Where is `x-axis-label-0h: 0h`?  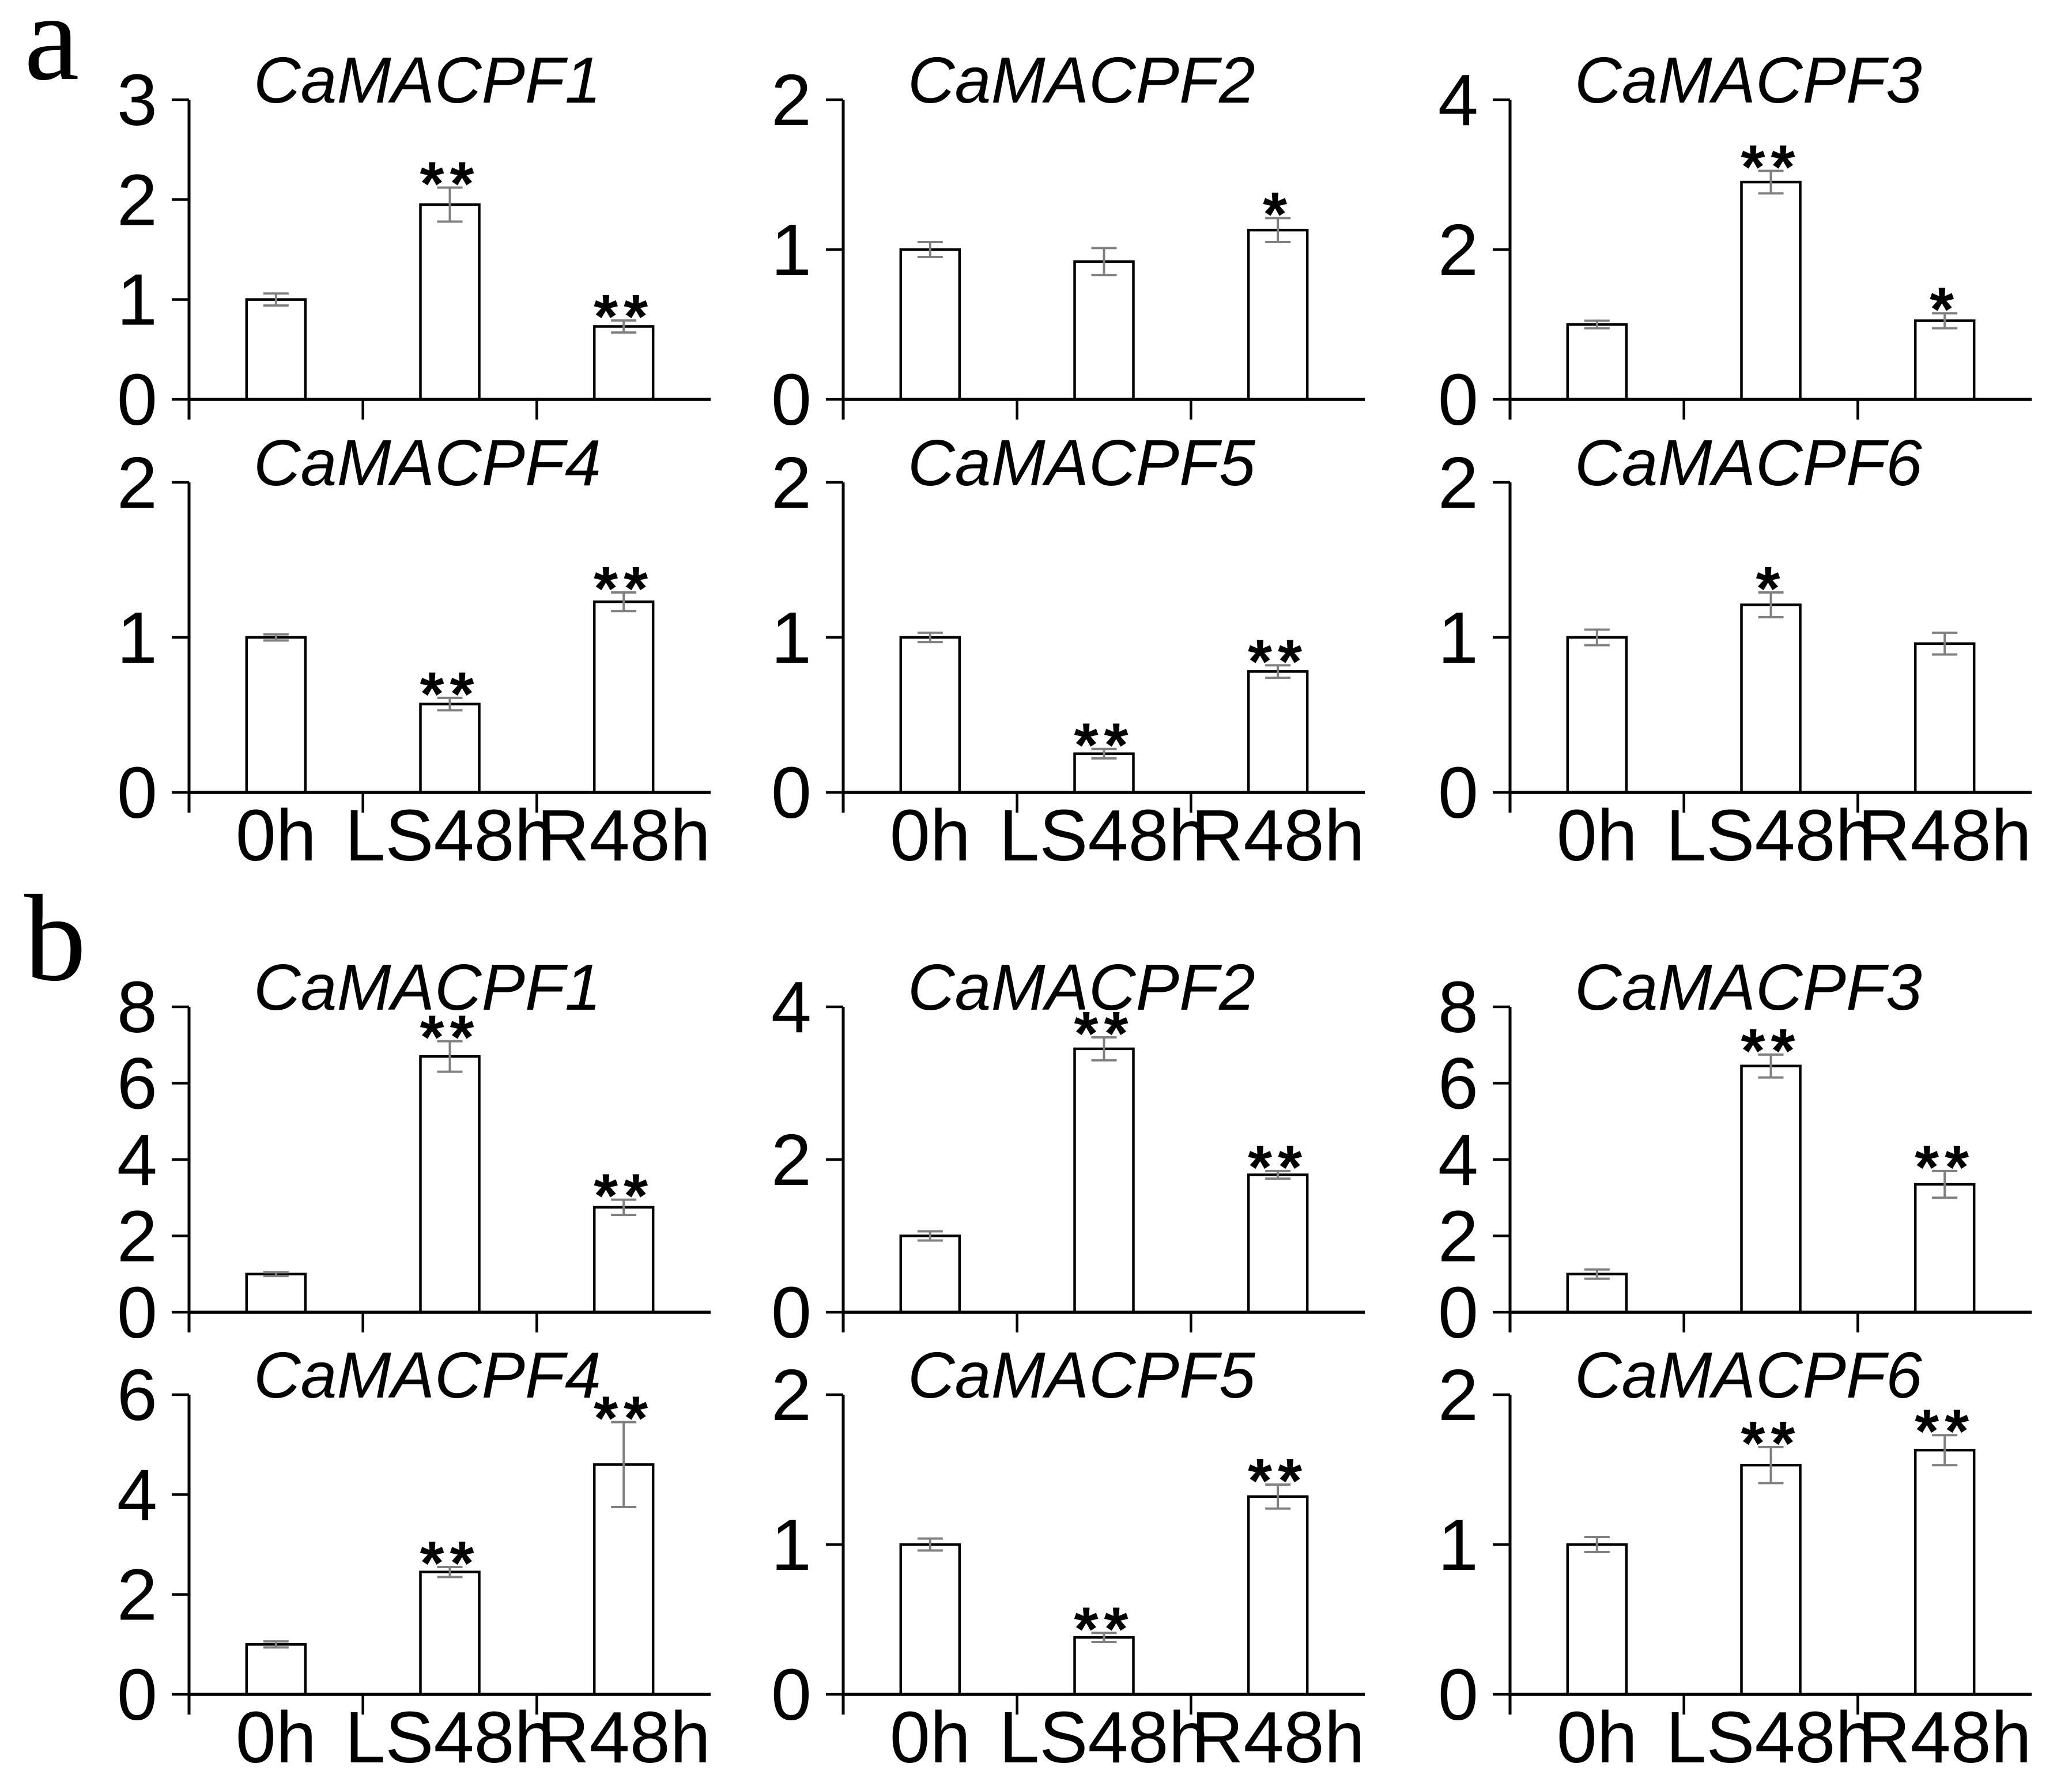
x-axis-label-0h: 0h is located at coordinates (276, 1737).